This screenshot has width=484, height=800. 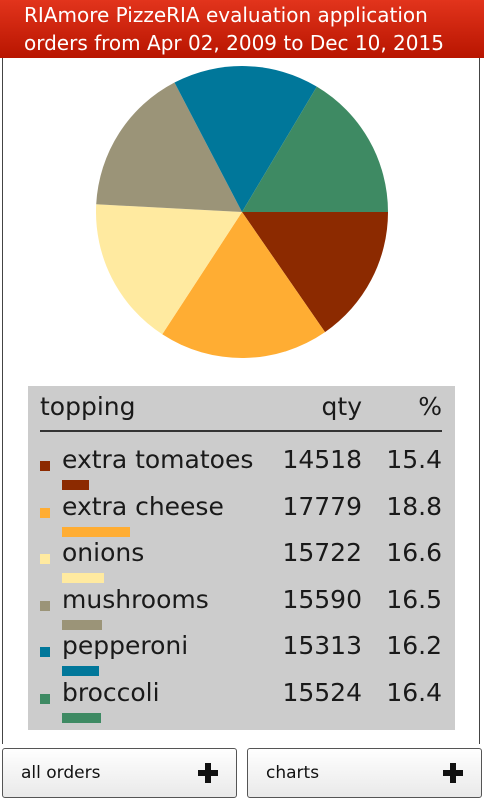 What do you see at coordinates (414, 506) in the screenshot?
I see `topping-percent: 18.8` at bounding box center [414, 506].